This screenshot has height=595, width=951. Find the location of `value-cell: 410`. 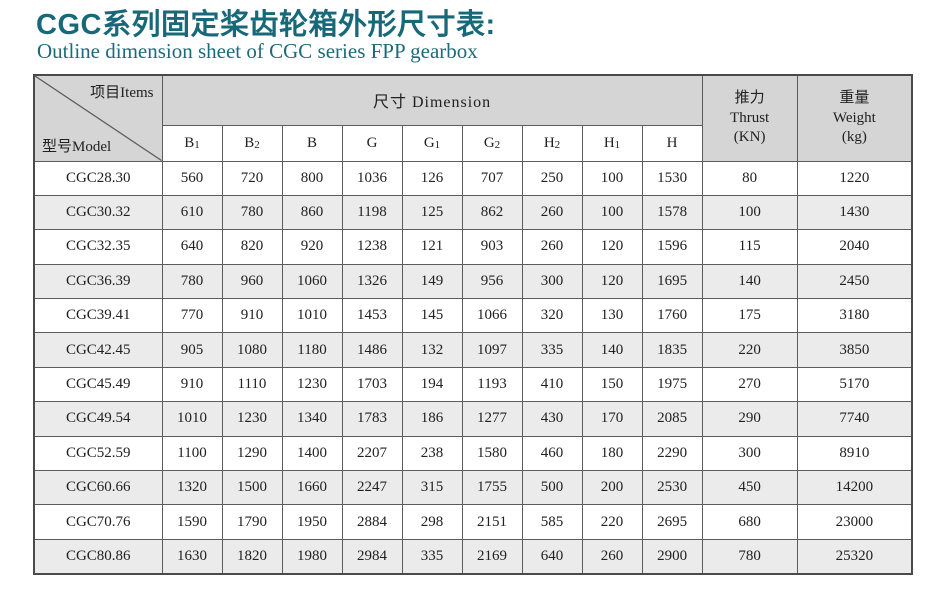

value-cell: 410 is located at coordinates (552, 384).